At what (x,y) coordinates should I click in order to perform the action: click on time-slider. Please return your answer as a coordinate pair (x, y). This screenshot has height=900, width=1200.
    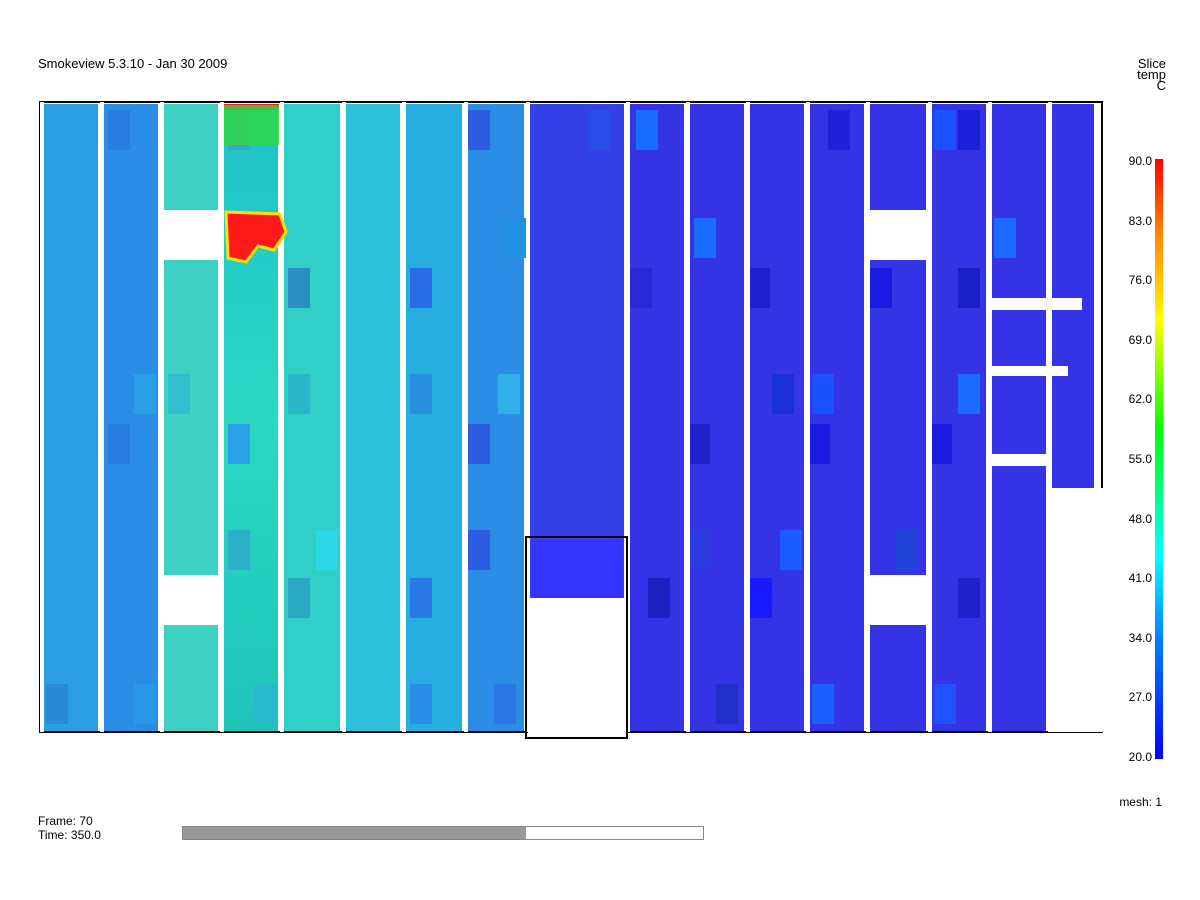
    Looking at the image, I should click on (443, 833).